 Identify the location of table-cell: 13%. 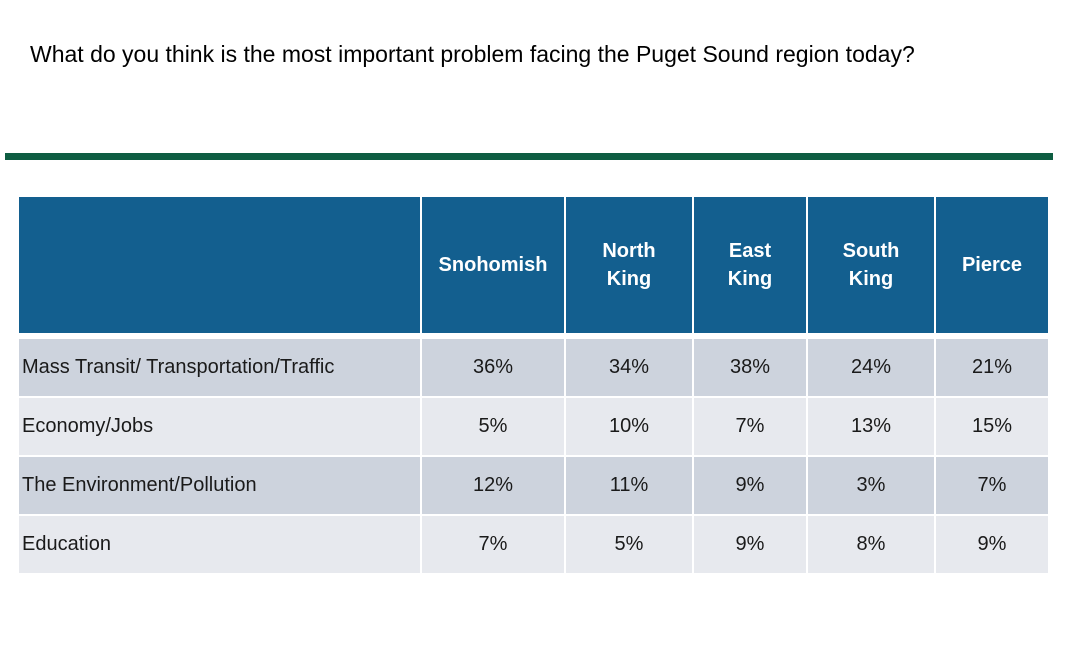
(871, 427).